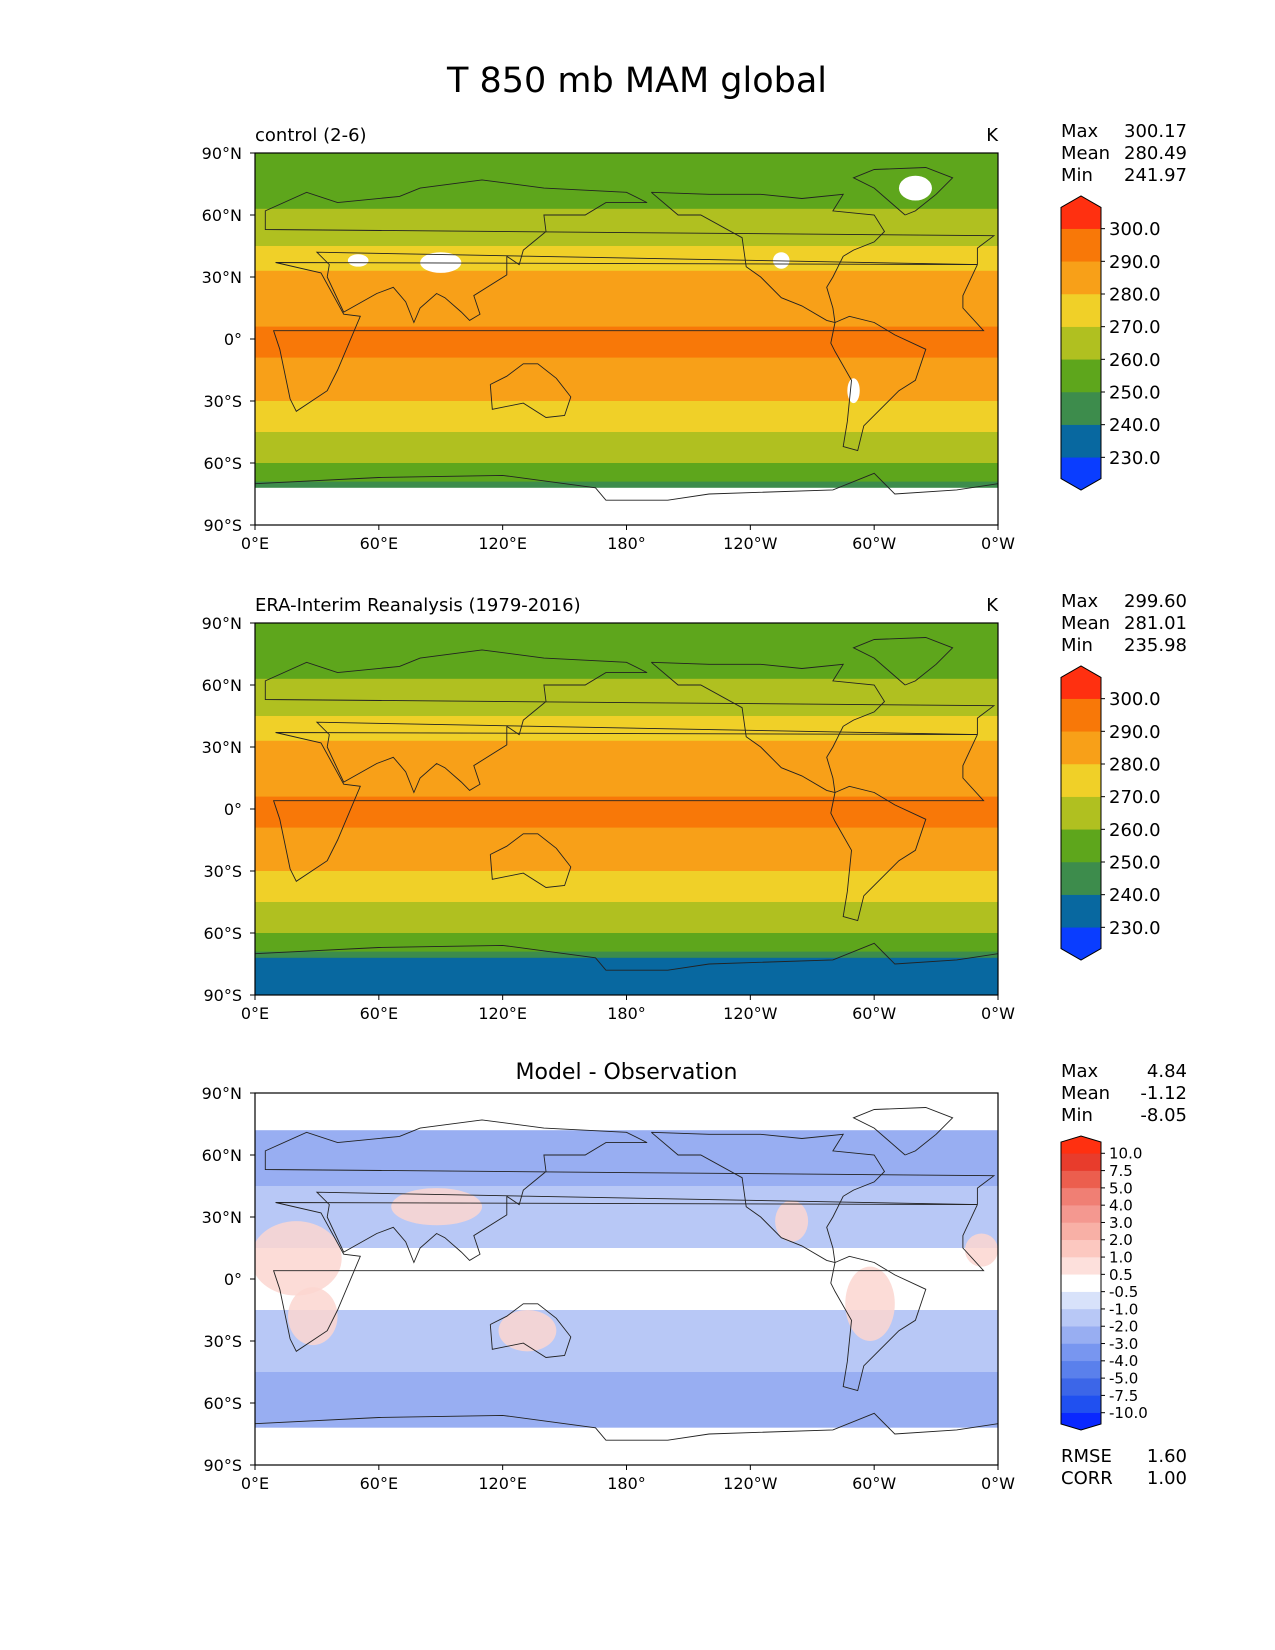 The width and height of the screenshot is (1275, 1650). What do you see at coordinates (1155, 601) in the screenshot?
I see `stat-value: 299.60` at bounding box center [1155, 601].